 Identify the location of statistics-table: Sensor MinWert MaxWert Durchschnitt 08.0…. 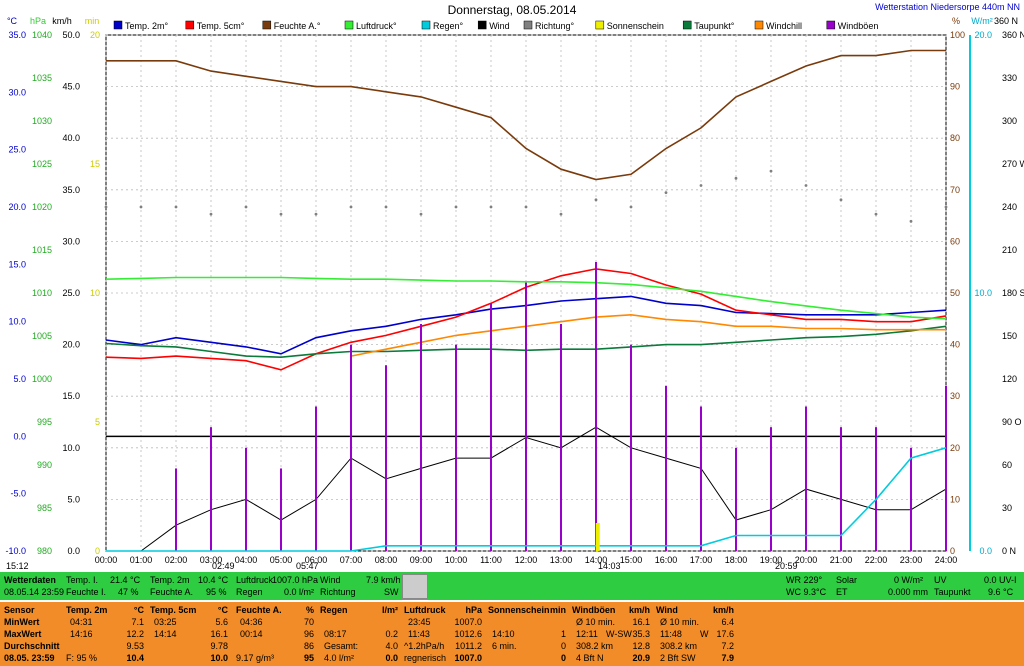
(512, 634).